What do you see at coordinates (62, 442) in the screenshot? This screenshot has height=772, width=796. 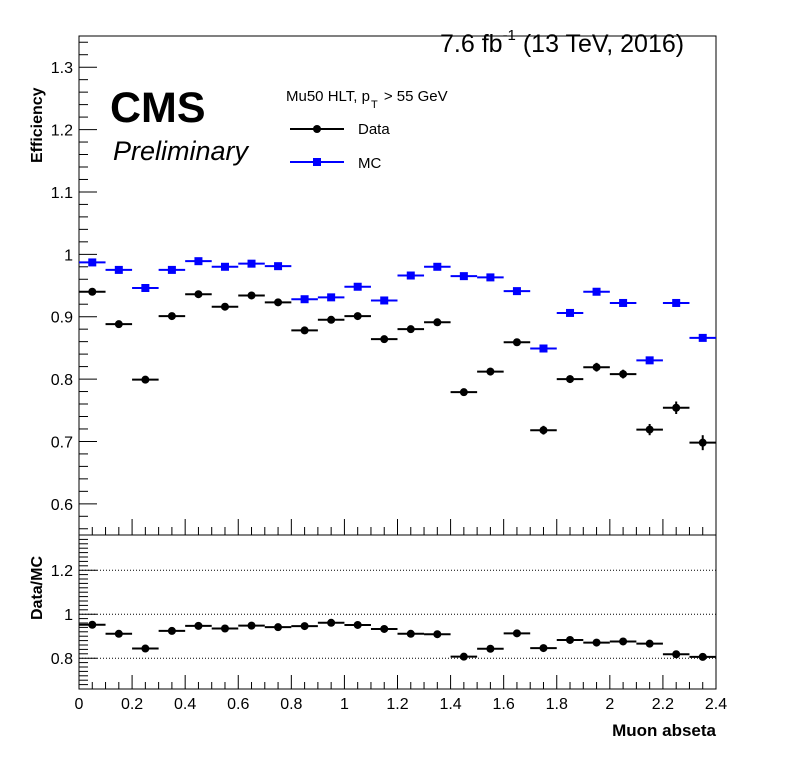 I see `efficiency-y-tick-label: 0.7` at bounding box center [62, 442].